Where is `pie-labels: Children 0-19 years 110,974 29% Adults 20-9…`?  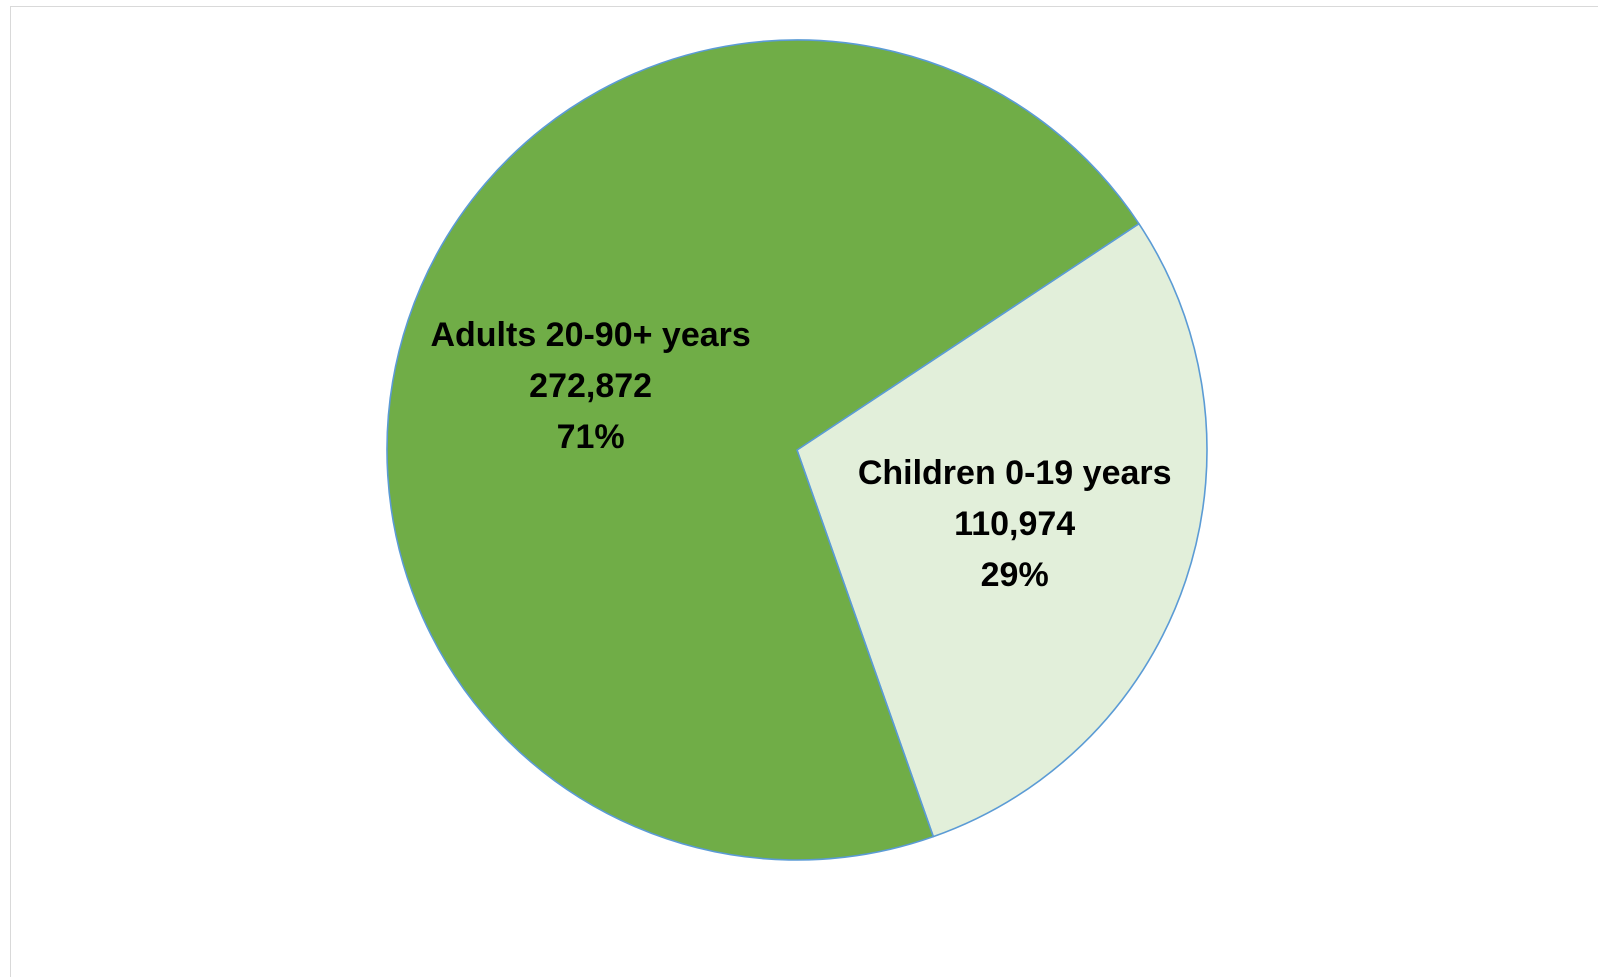 pie-labels: Children 0-19 years 110,974 29% Adults 20-9… is located at coordinates (800, 455).